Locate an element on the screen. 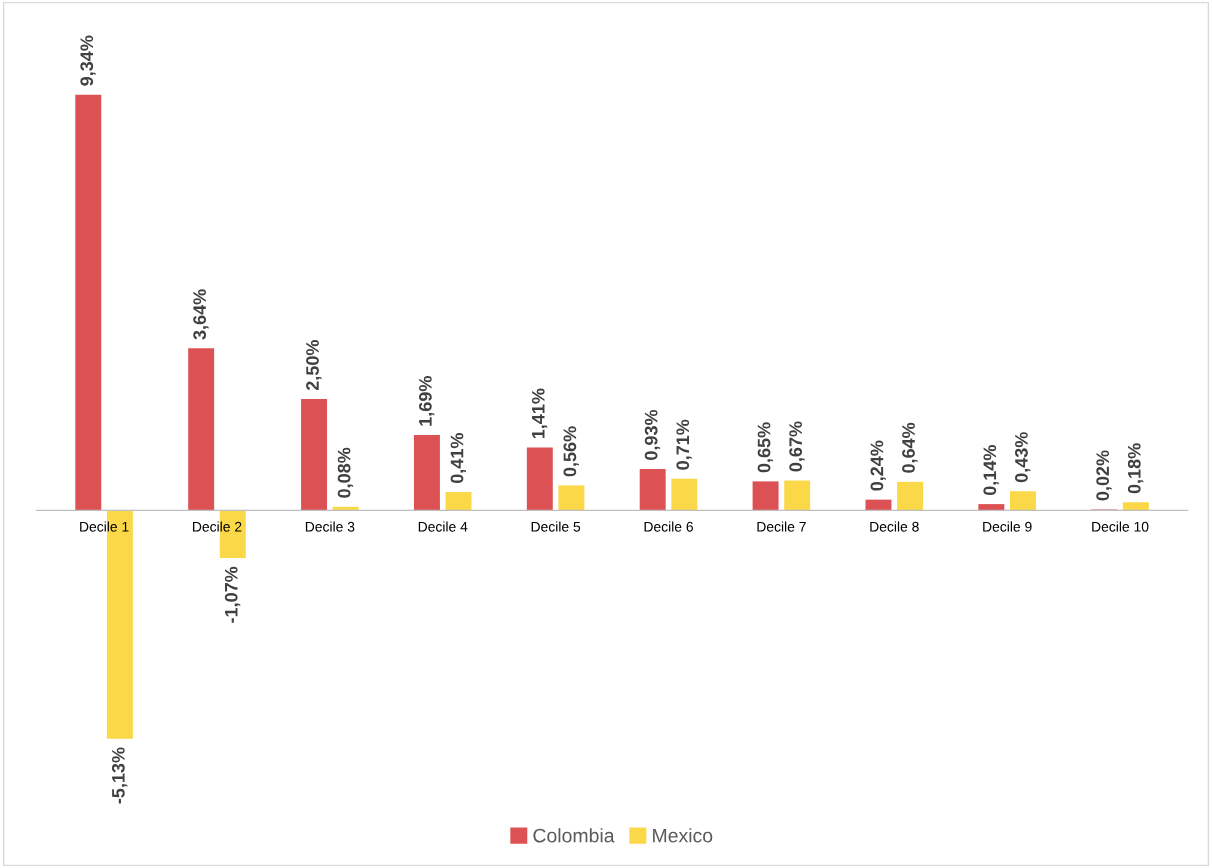 The height and width of the screenshot is (868, 1212). data-label: 2,50% is located at coordinates (314, 365).